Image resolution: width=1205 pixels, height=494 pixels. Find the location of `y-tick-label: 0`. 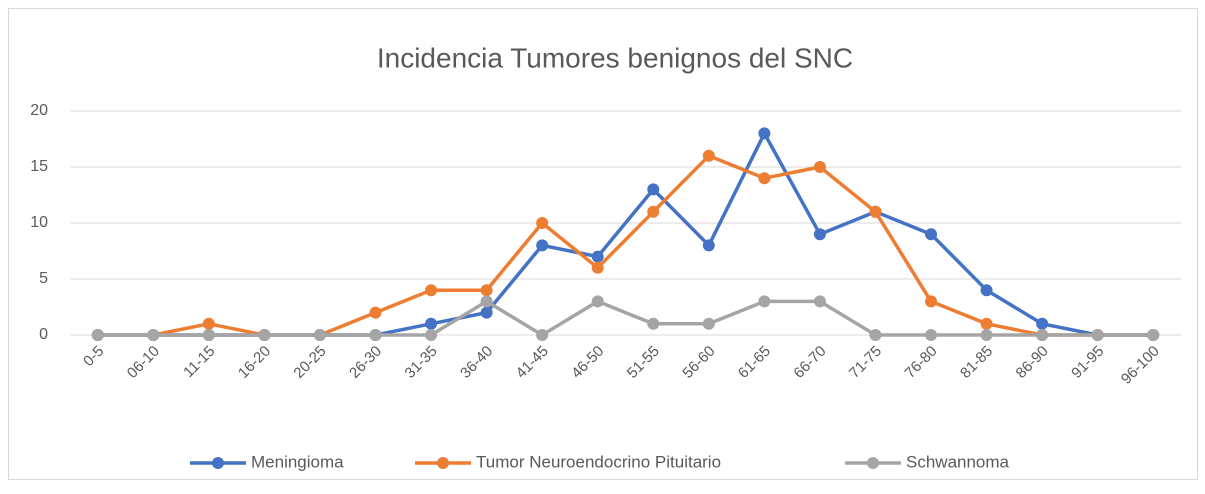

y-tick-label: 0 is located at coordinates (43, 334).